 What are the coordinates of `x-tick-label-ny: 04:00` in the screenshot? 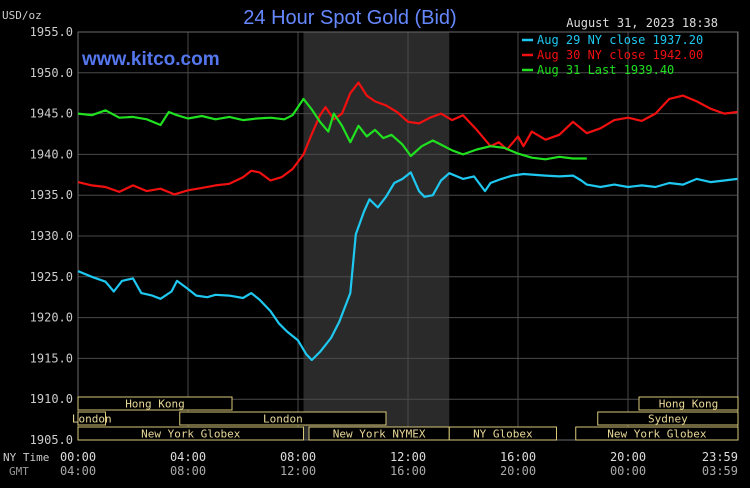 It's located at (188, 457).